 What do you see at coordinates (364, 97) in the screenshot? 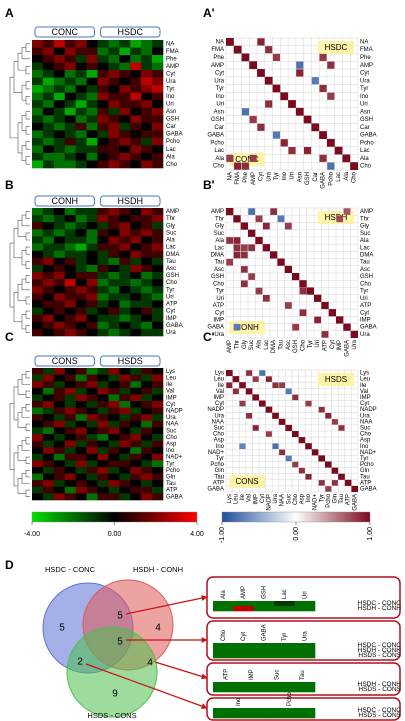
I see `row-label-right: Ino` at bounding box center [364, 97].